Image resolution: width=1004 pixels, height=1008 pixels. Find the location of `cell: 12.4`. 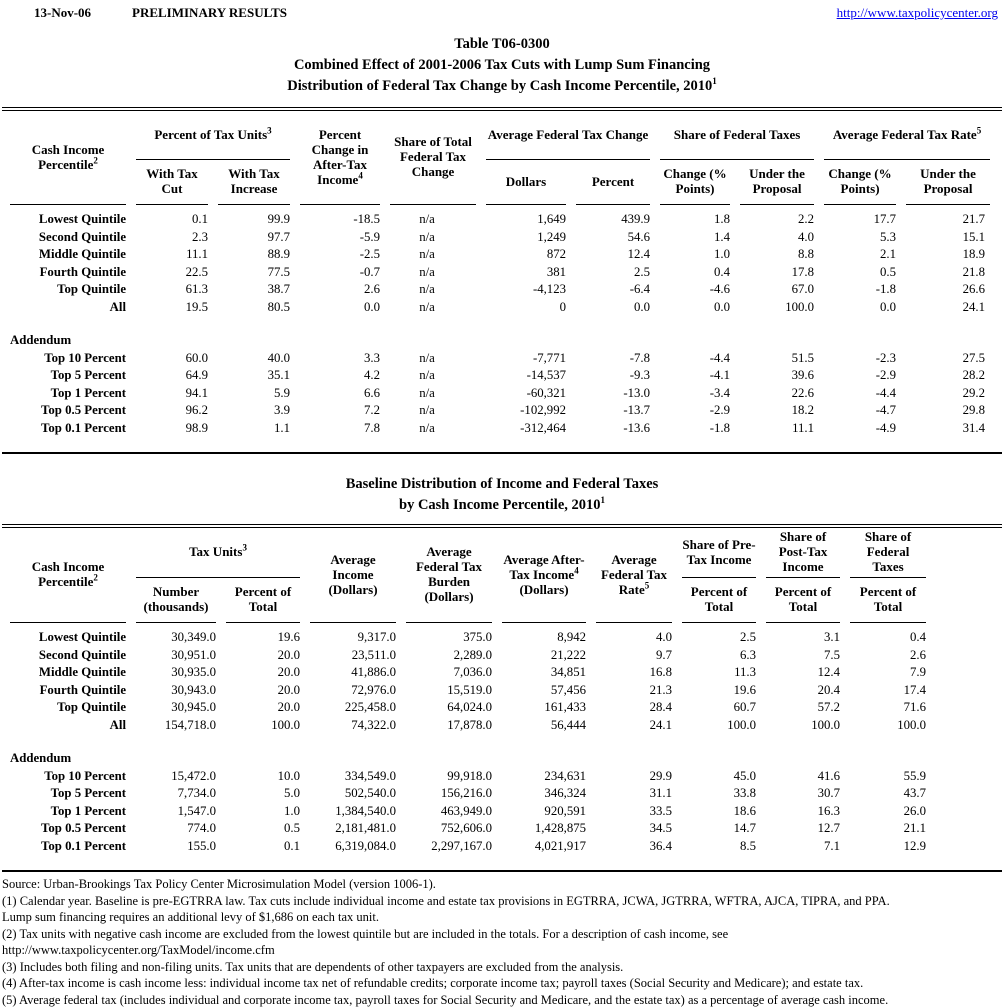

cell: 12.4 is located at coordinates (803, 673).